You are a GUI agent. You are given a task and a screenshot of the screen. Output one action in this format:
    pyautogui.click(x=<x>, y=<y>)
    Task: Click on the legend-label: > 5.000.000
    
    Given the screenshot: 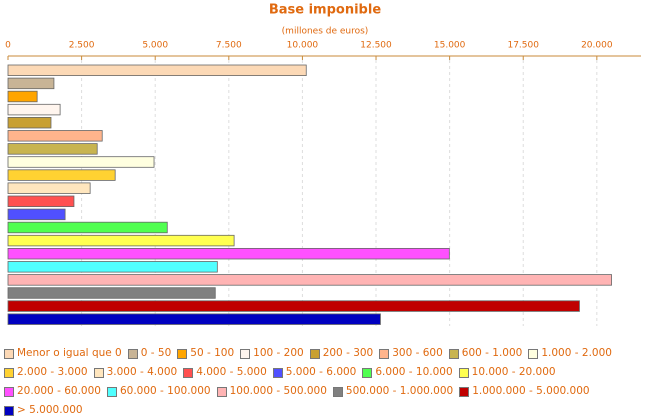 What is the action you would take?
    pyautogui.click(x=50, y=410)
    